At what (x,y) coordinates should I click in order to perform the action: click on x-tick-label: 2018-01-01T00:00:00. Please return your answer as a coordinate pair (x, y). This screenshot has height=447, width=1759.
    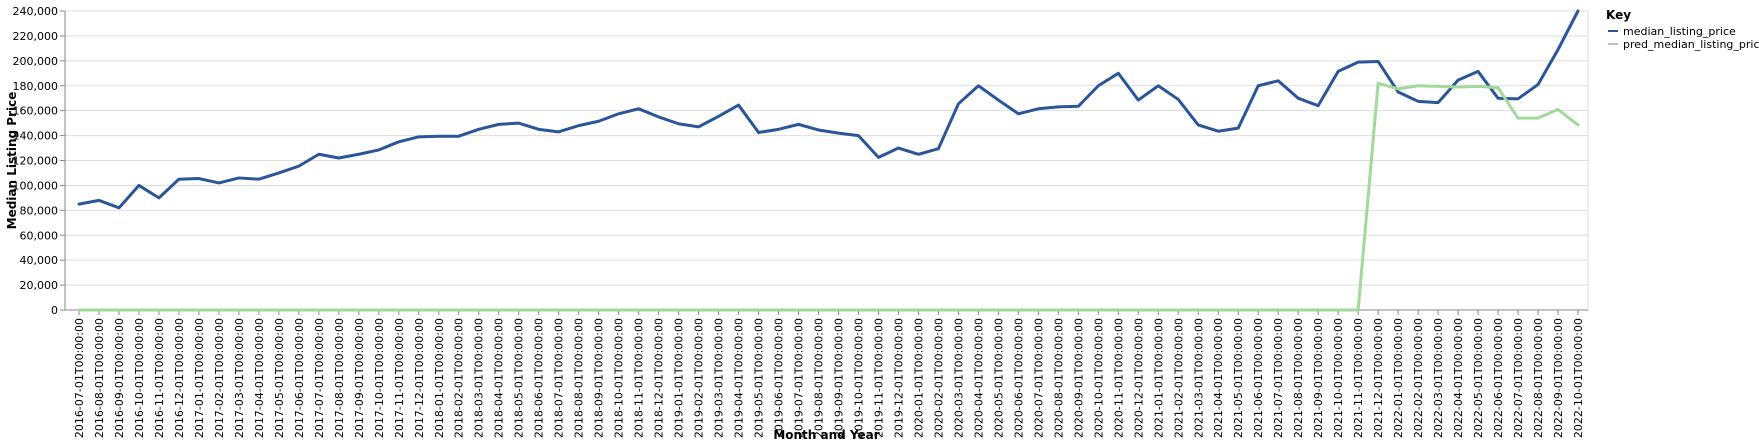
    Looking at the image, I should click on (439, 378).